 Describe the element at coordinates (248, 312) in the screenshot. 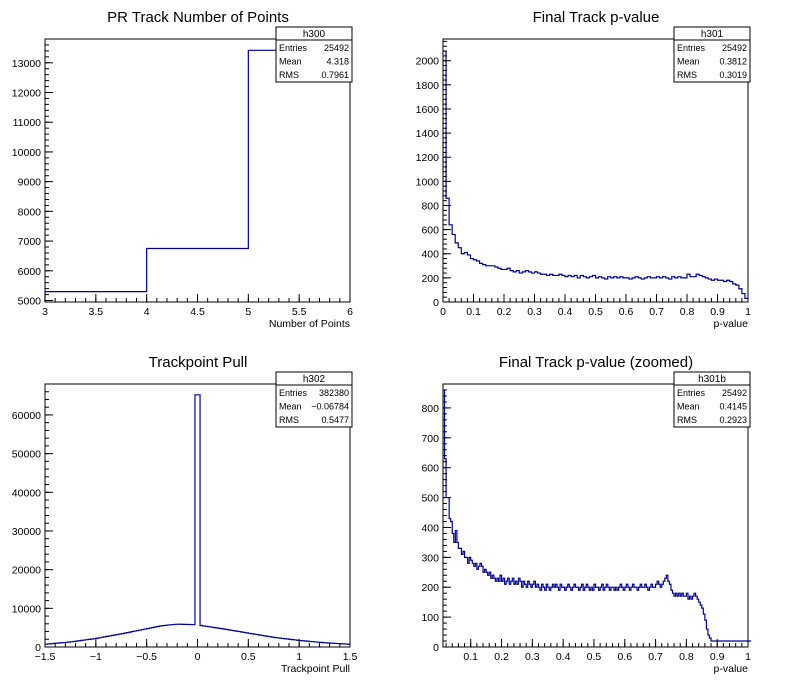

I see `x-tick-label: 5` at that location.